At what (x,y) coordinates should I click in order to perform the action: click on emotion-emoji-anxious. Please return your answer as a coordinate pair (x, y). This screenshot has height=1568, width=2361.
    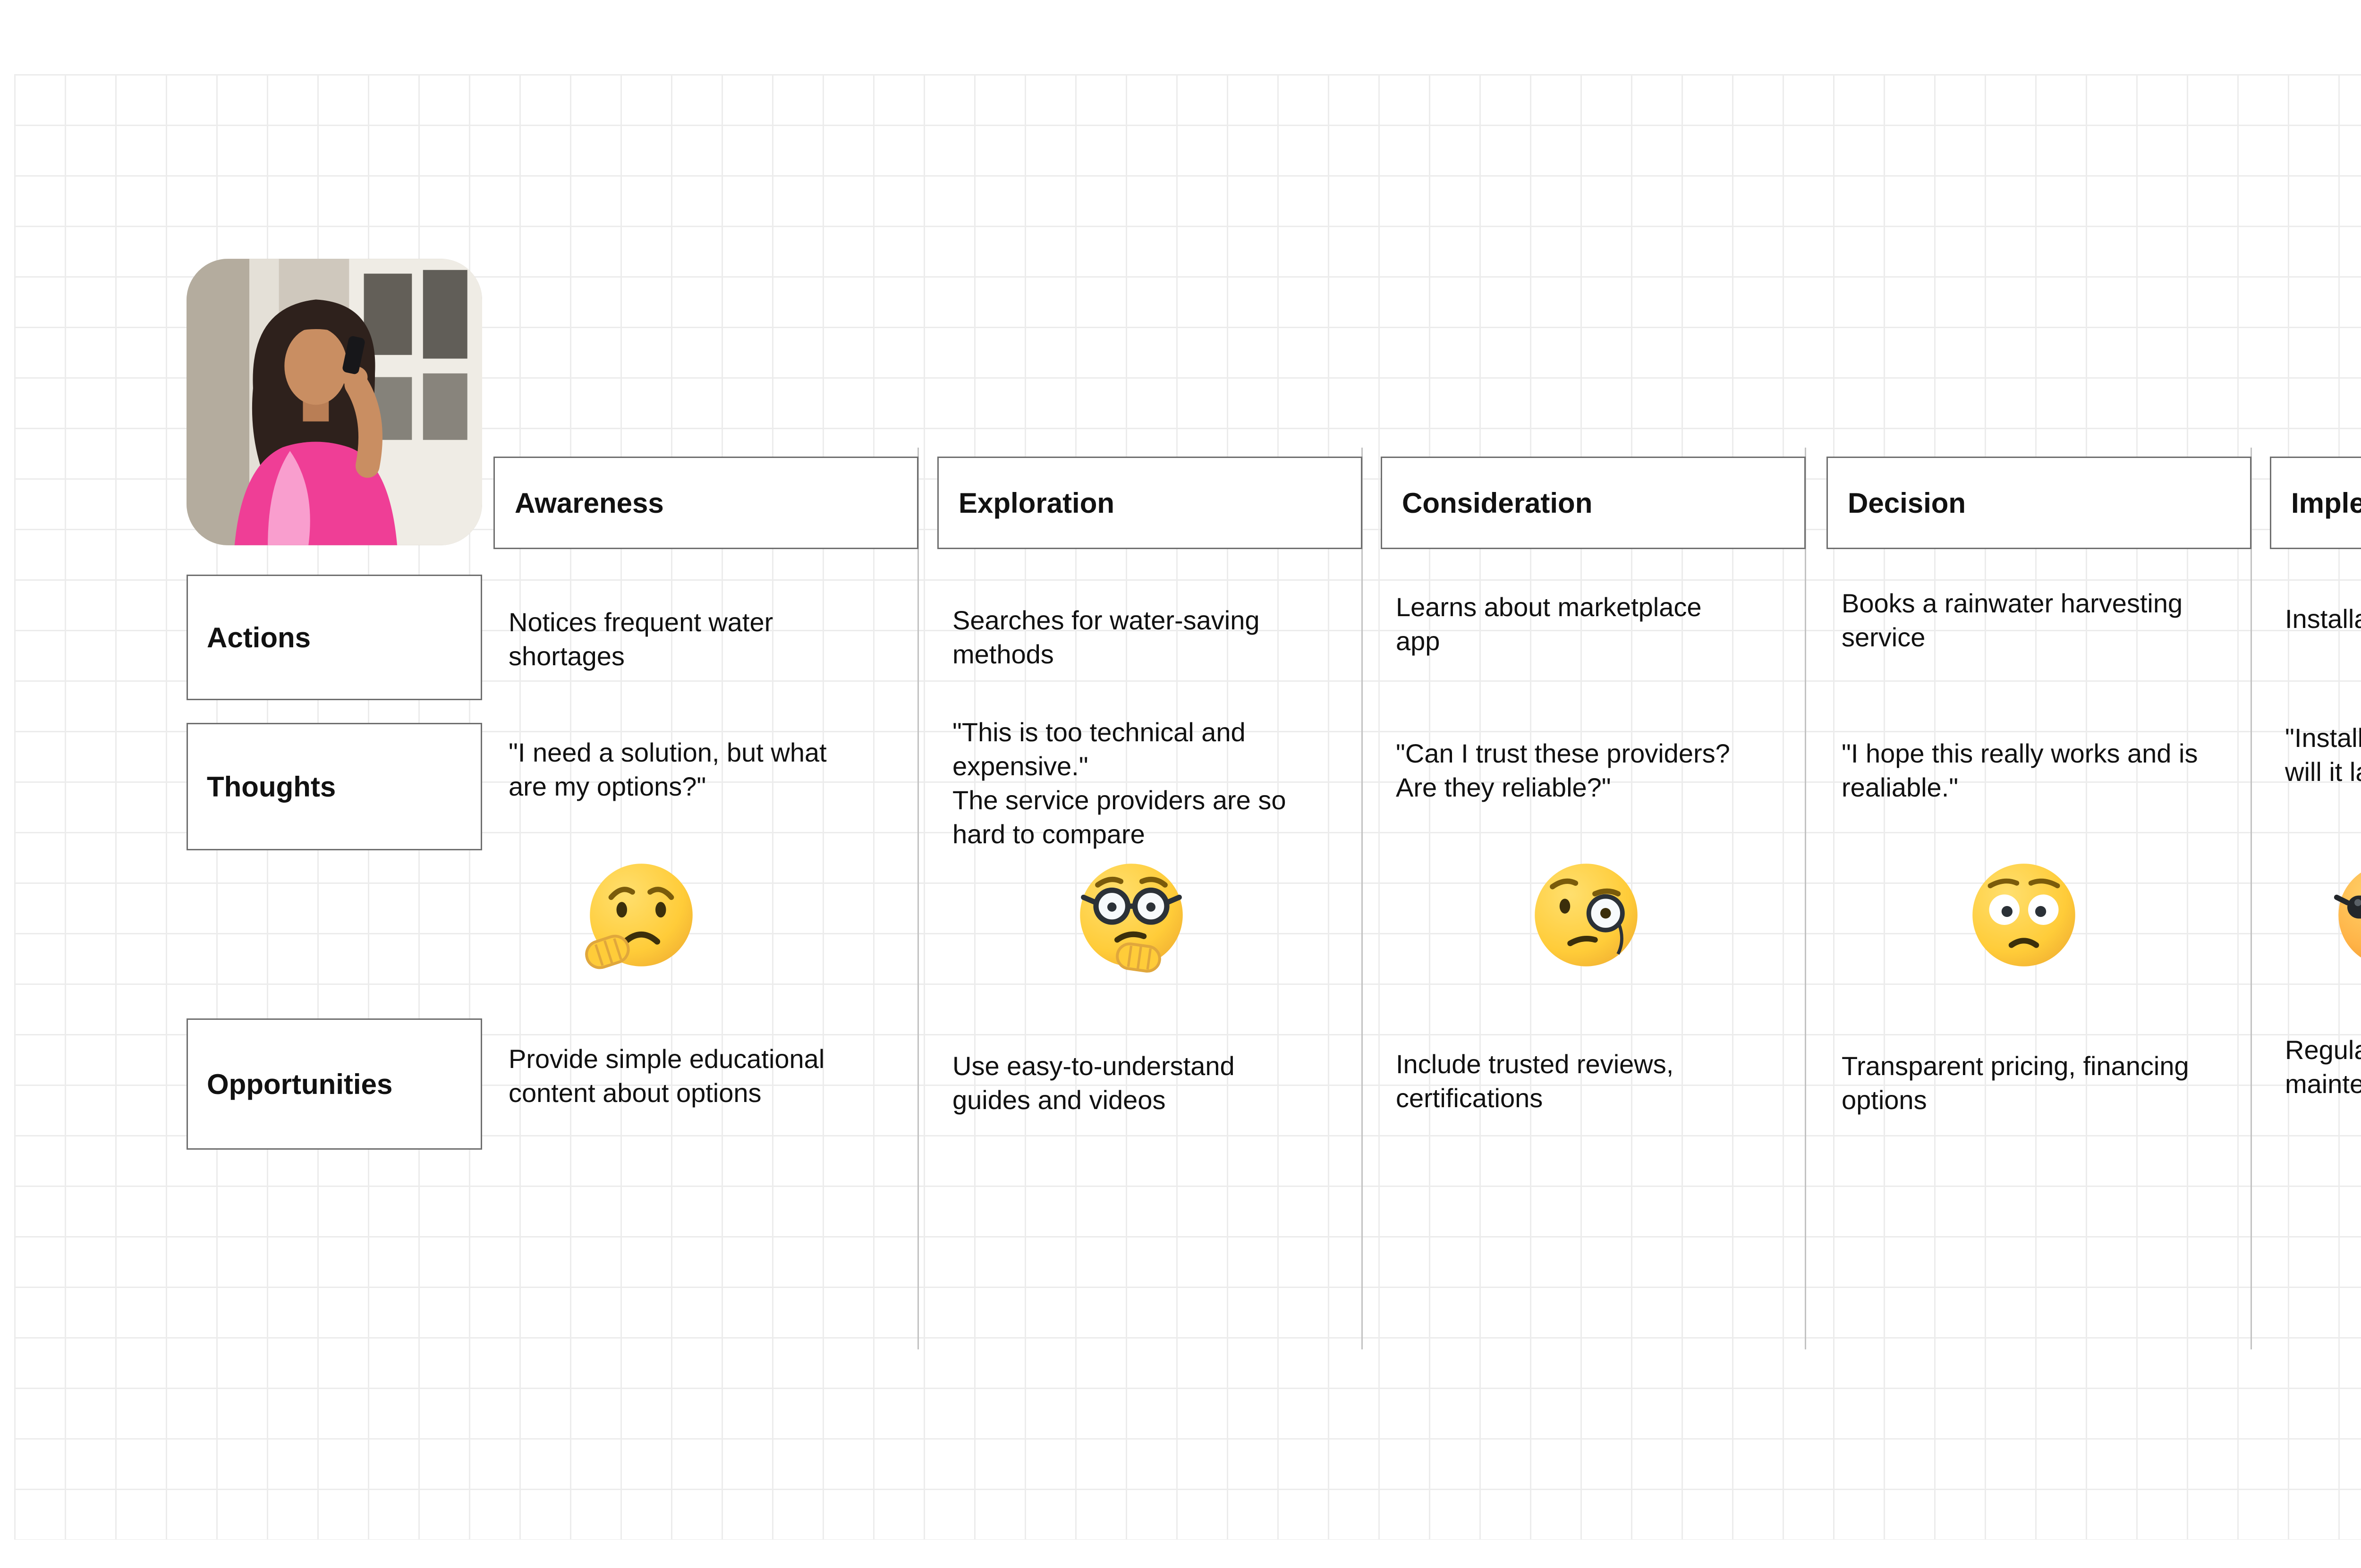
    Looking at the image, I should click on (2024, 915).